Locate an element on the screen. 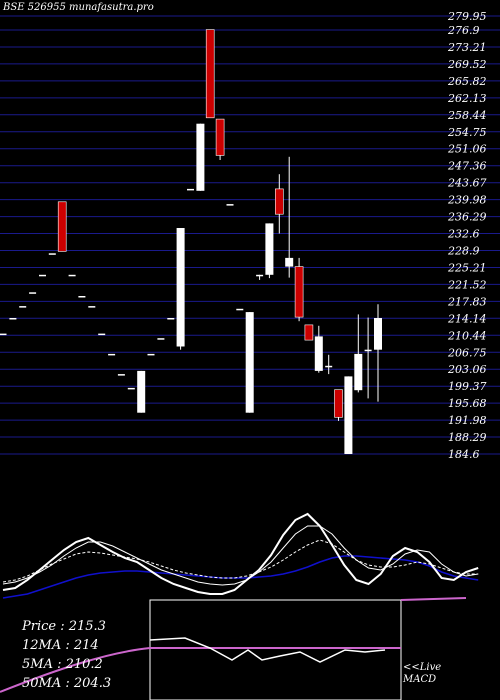  macd-panel is located at coordinates (233, 648).